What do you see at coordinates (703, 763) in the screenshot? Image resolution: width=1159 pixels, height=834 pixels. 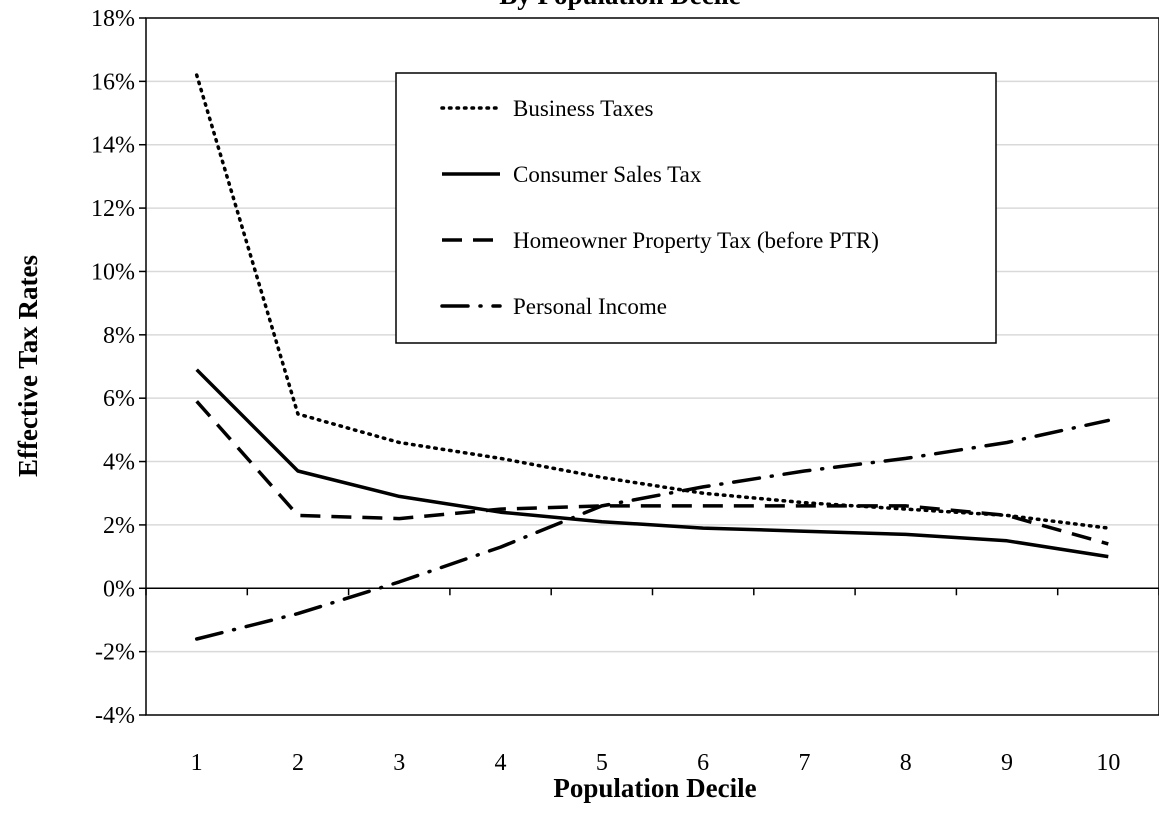 I see `x-tick-label: 6` at bounding box center [703, 763].